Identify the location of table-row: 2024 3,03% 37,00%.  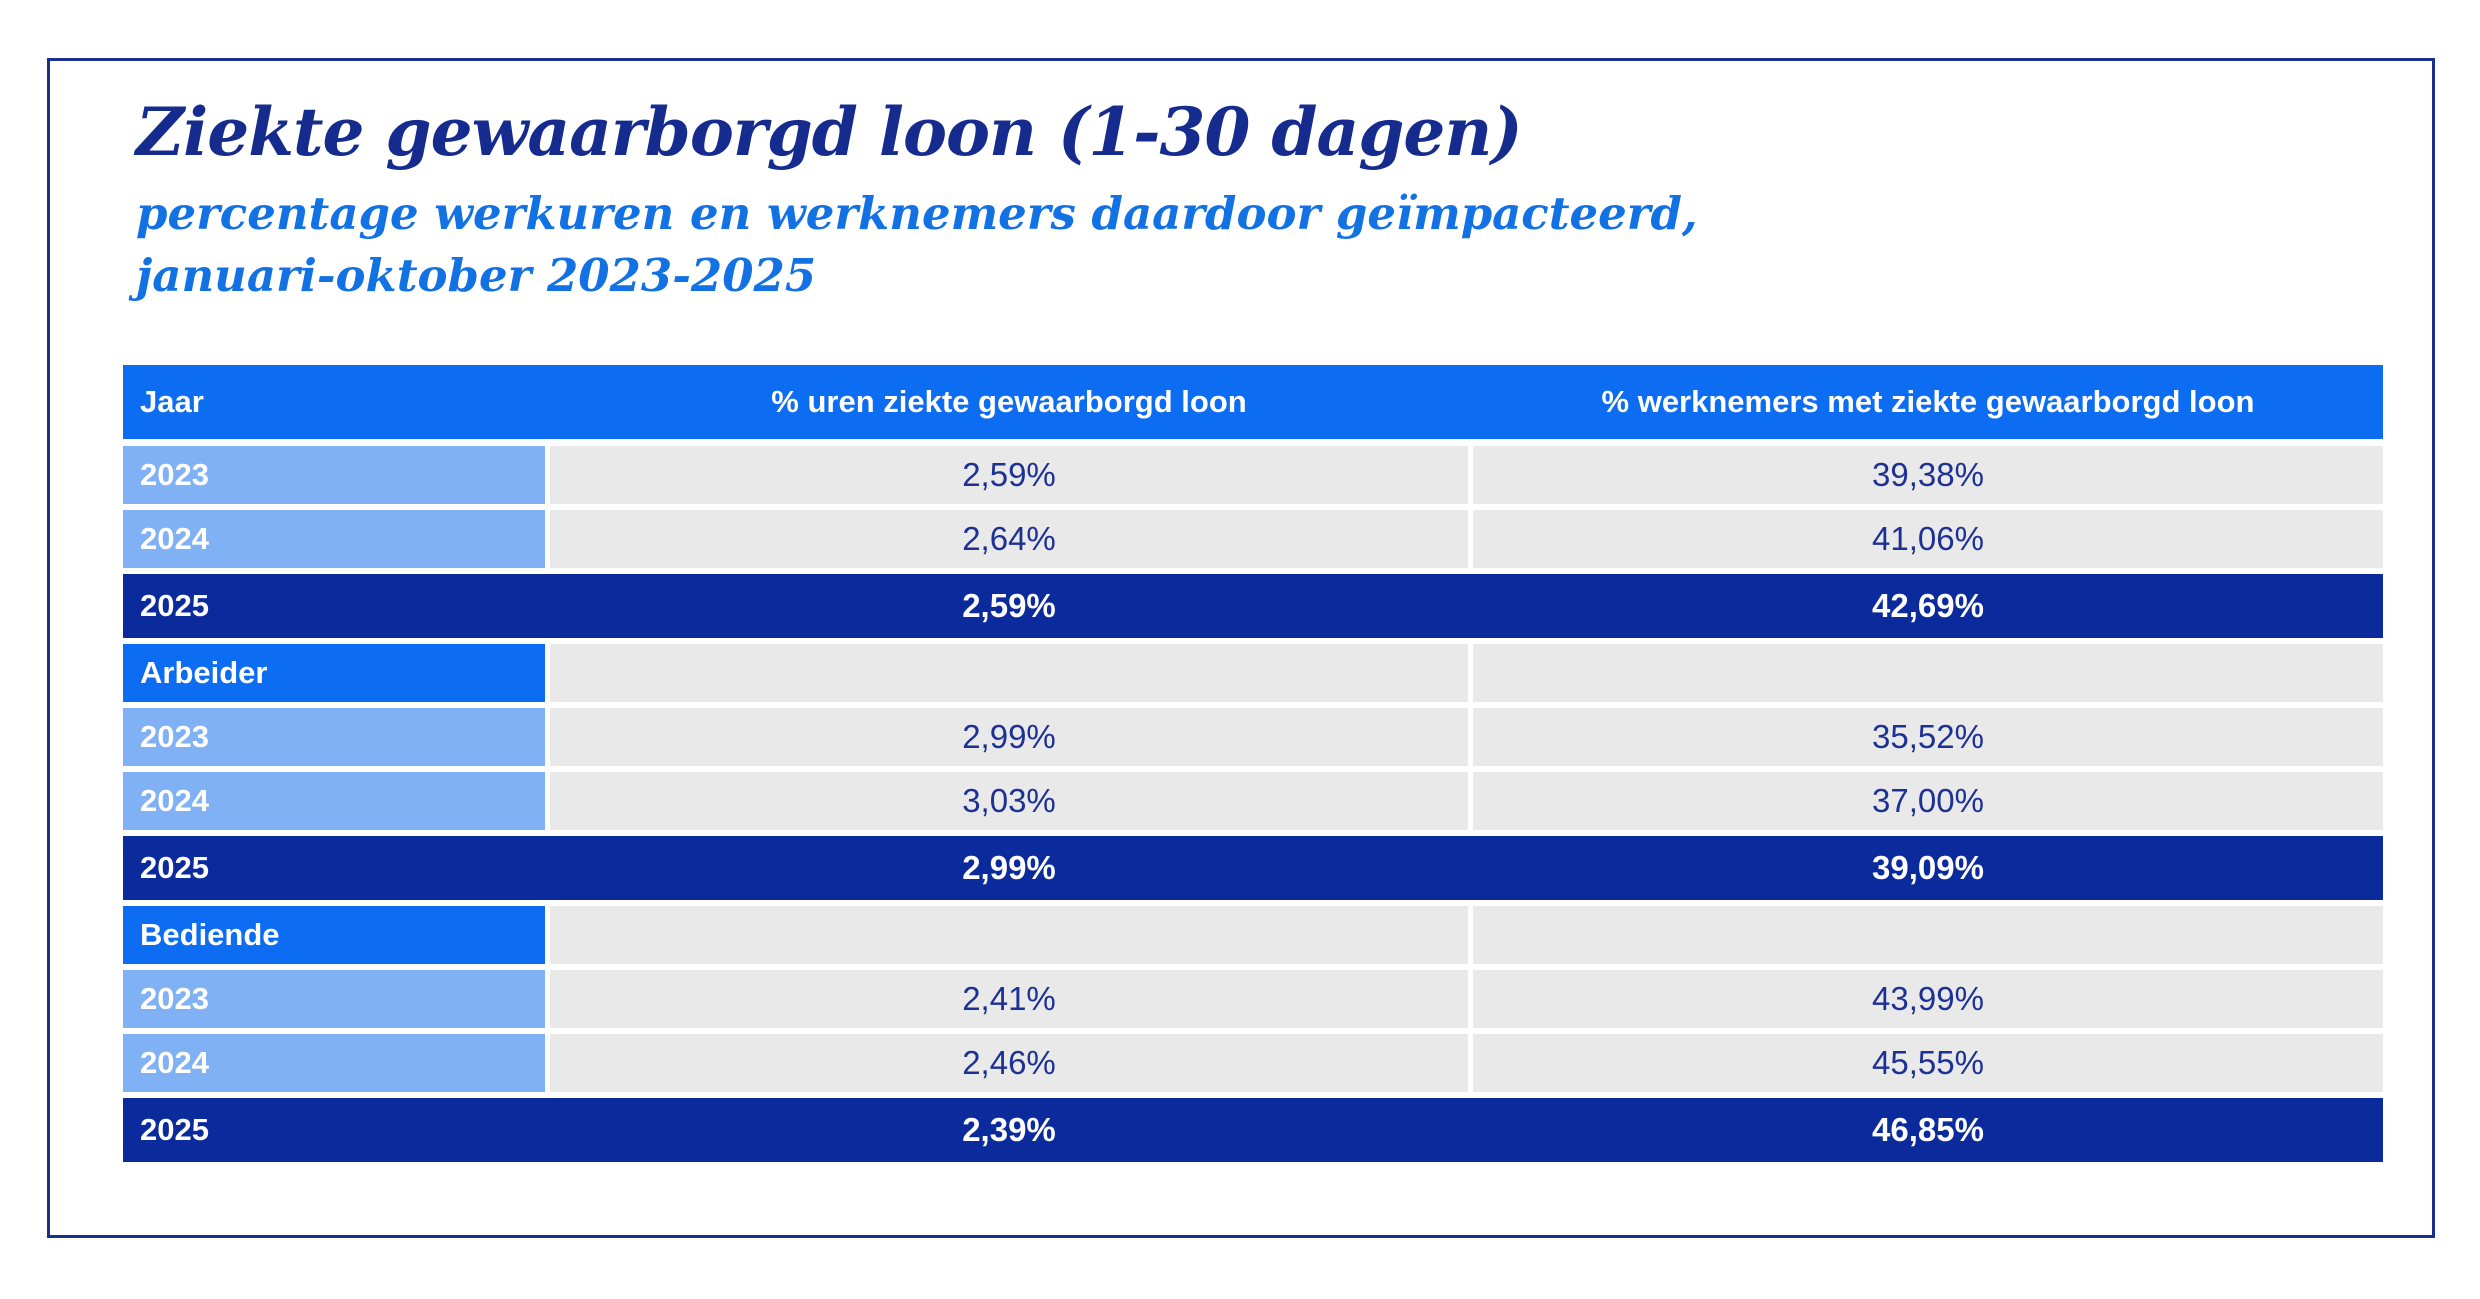
(1253, 801).